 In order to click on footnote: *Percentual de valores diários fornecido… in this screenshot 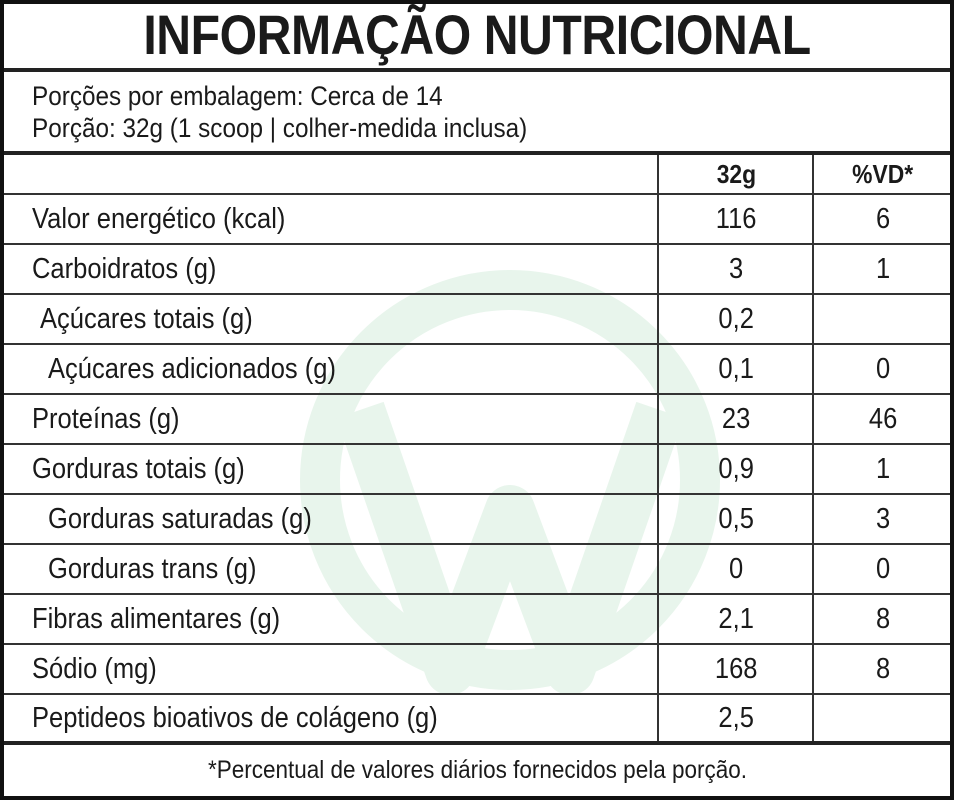, I will do `click(477, 772)`.